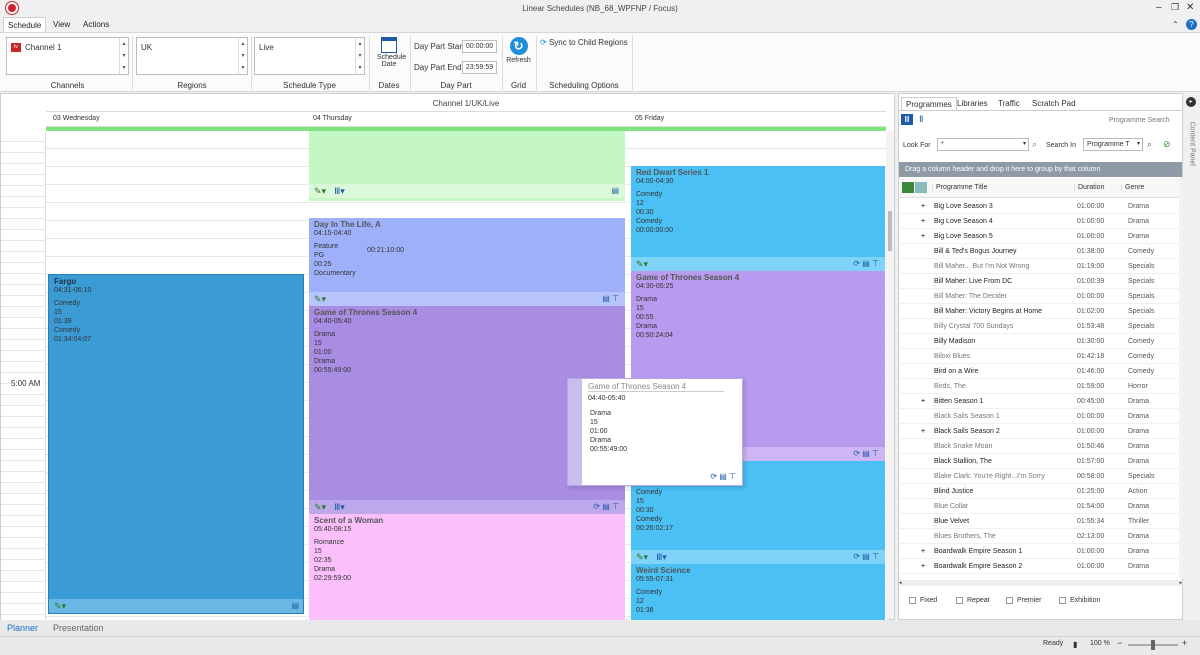 This screenshot has height=655, width=1200. Describe the element at coordinates (1039, 281) in the screenshot. I see `programme-row: Bill Maher: Live From DC 01:00:39 Specials` at that location.